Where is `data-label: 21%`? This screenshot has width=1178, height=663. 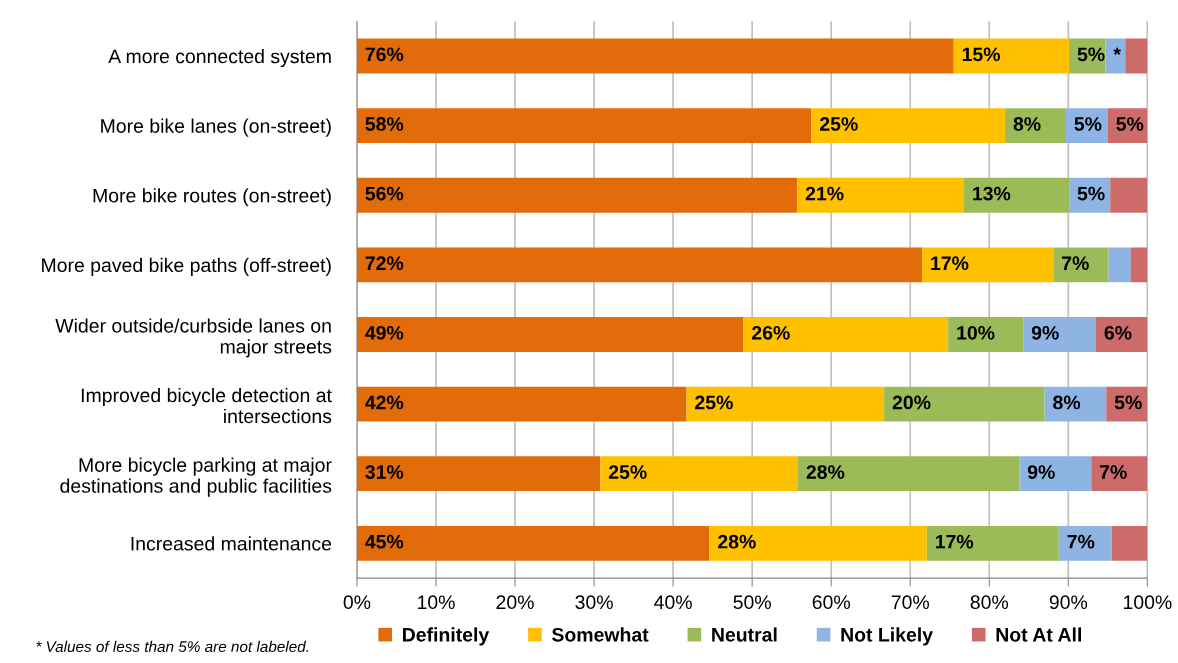
data-label: 21% is located at coordinates (824, 193).